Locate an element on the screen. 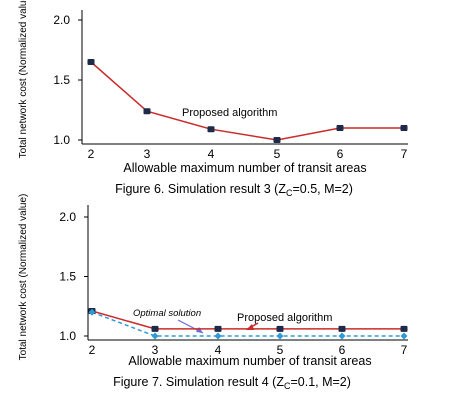 This screenshot has height=401, width=465. chart-1-y-axis-label: Total network cost (Normalized value) is located at coordinates (23, 79).